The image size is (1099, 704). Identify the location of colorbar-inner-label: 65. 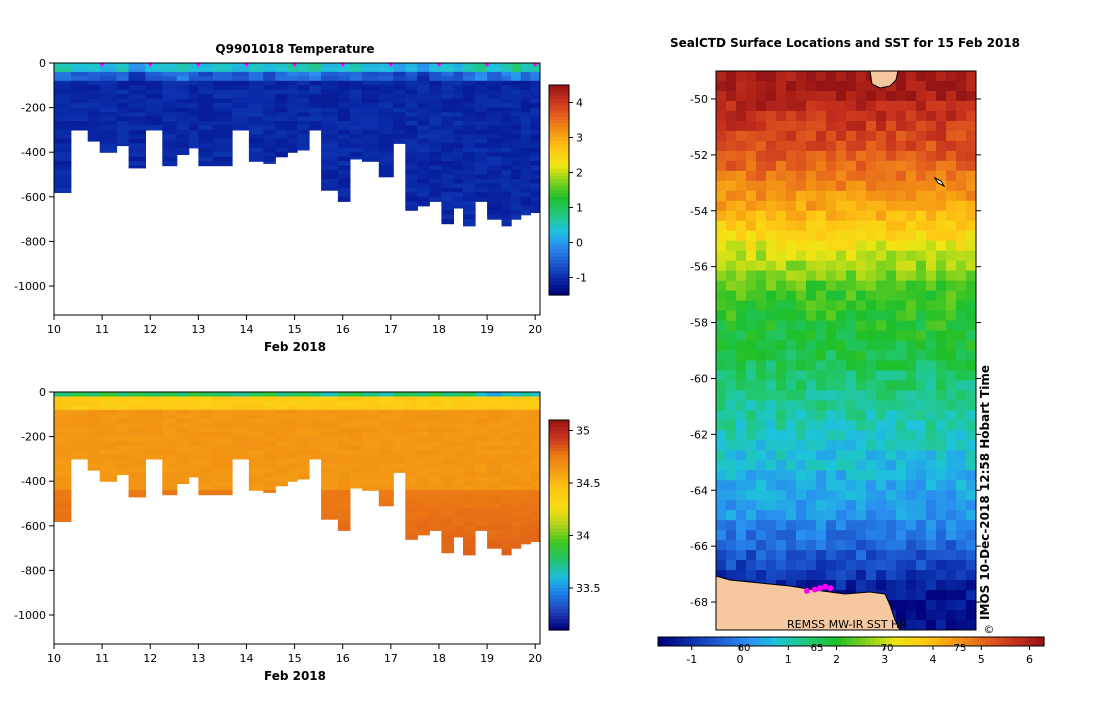
(817, 648).